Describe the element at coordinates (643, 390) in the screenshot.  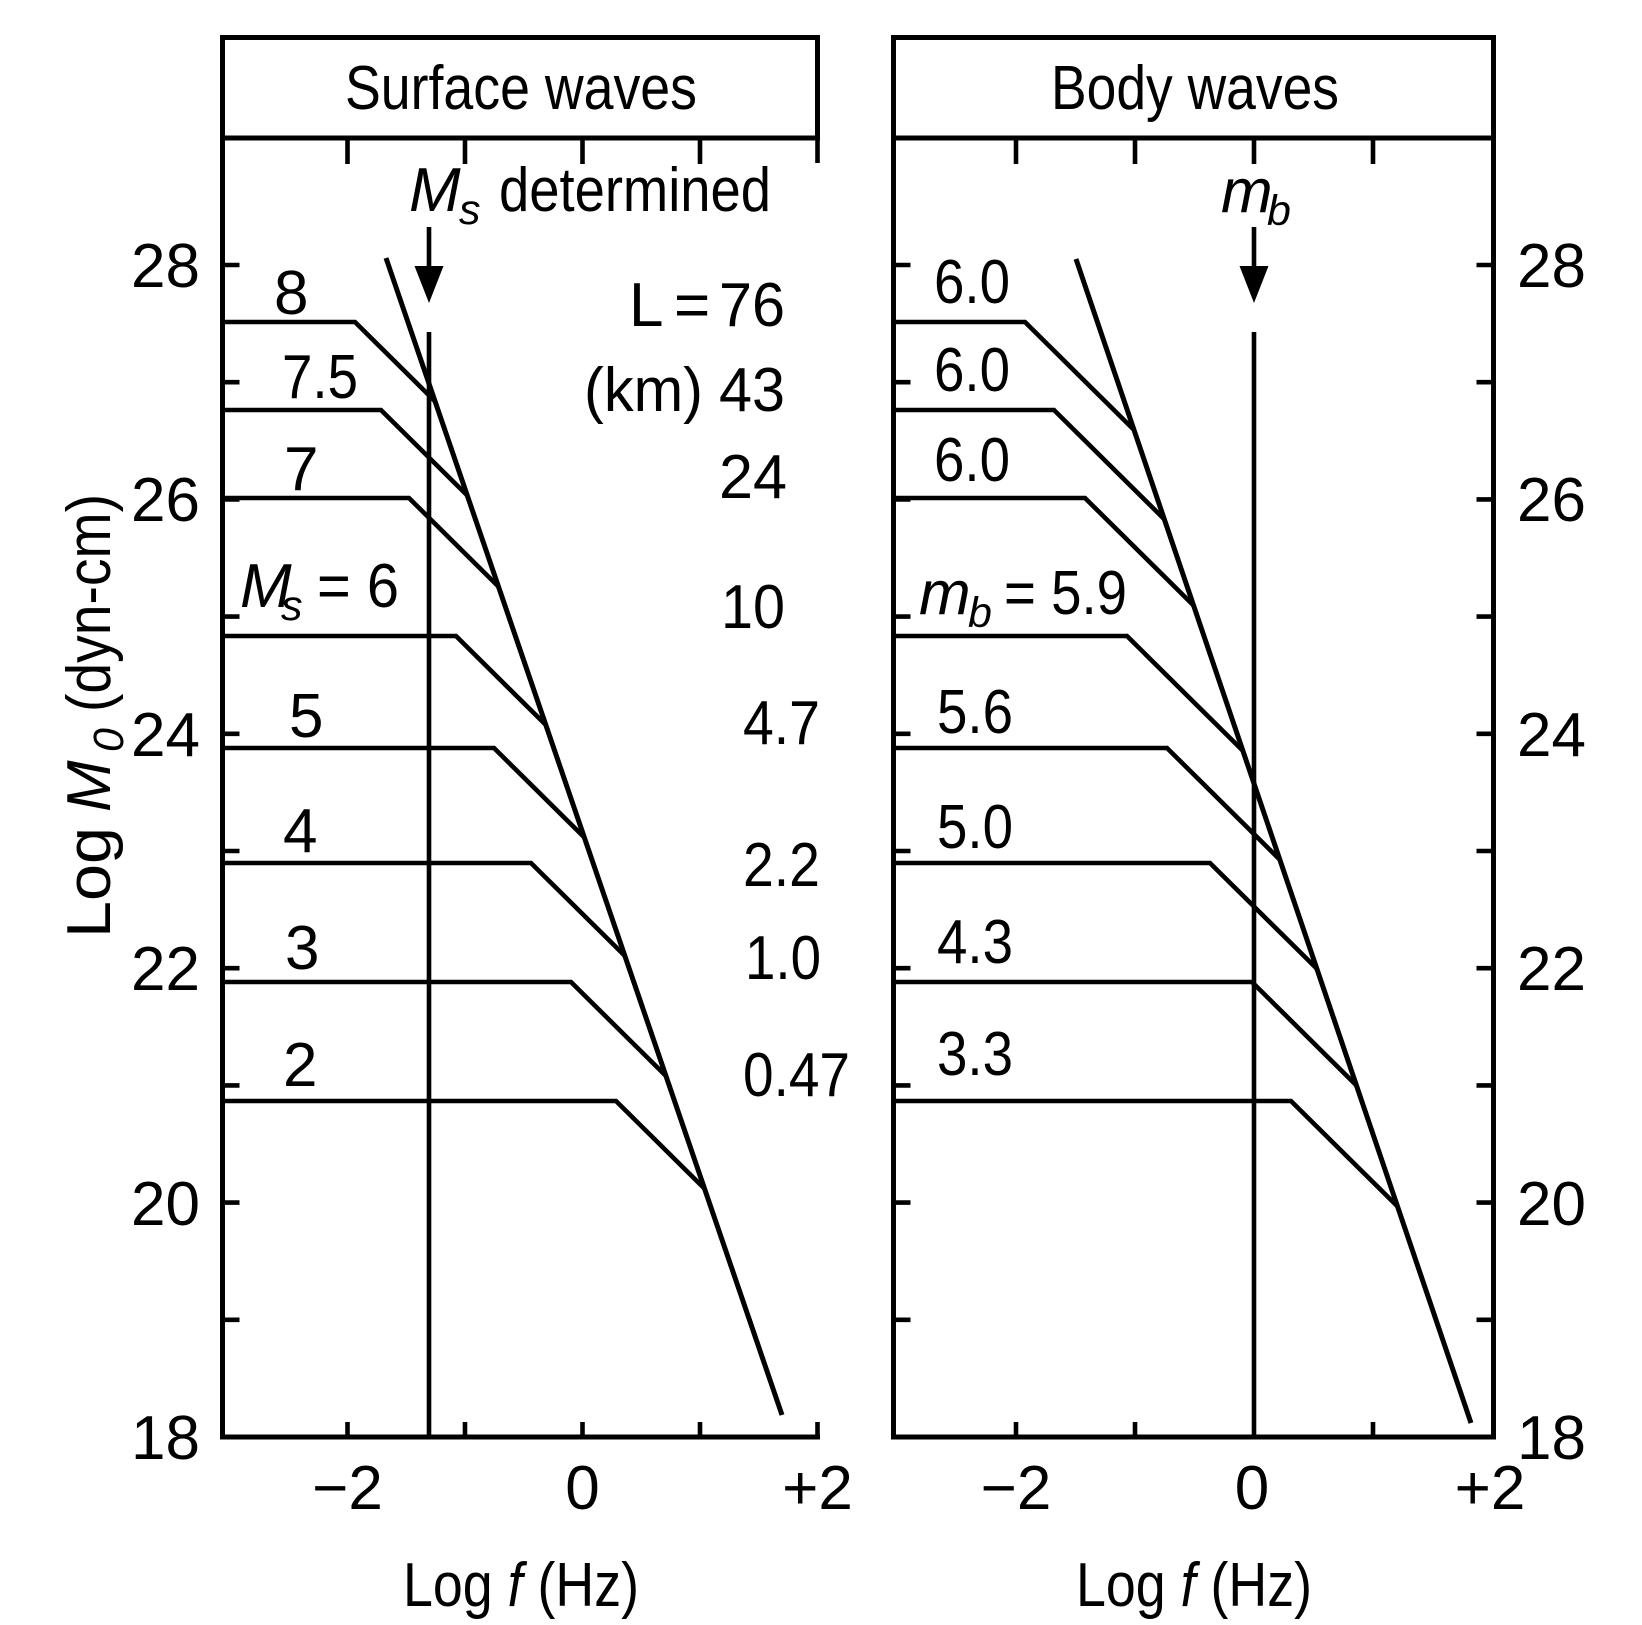
I see `svg-text: (km)` at that location.